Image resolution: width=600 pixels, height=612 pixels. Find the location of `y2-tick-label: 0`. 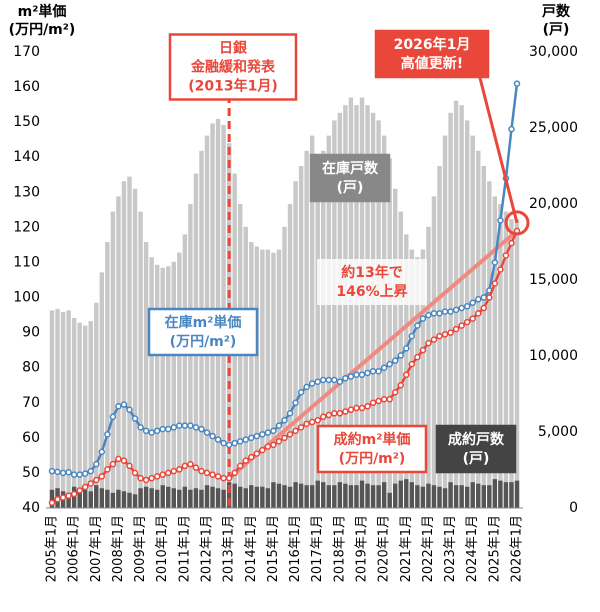

y2-tick-label: 0 is located at coordinates (573, 508).